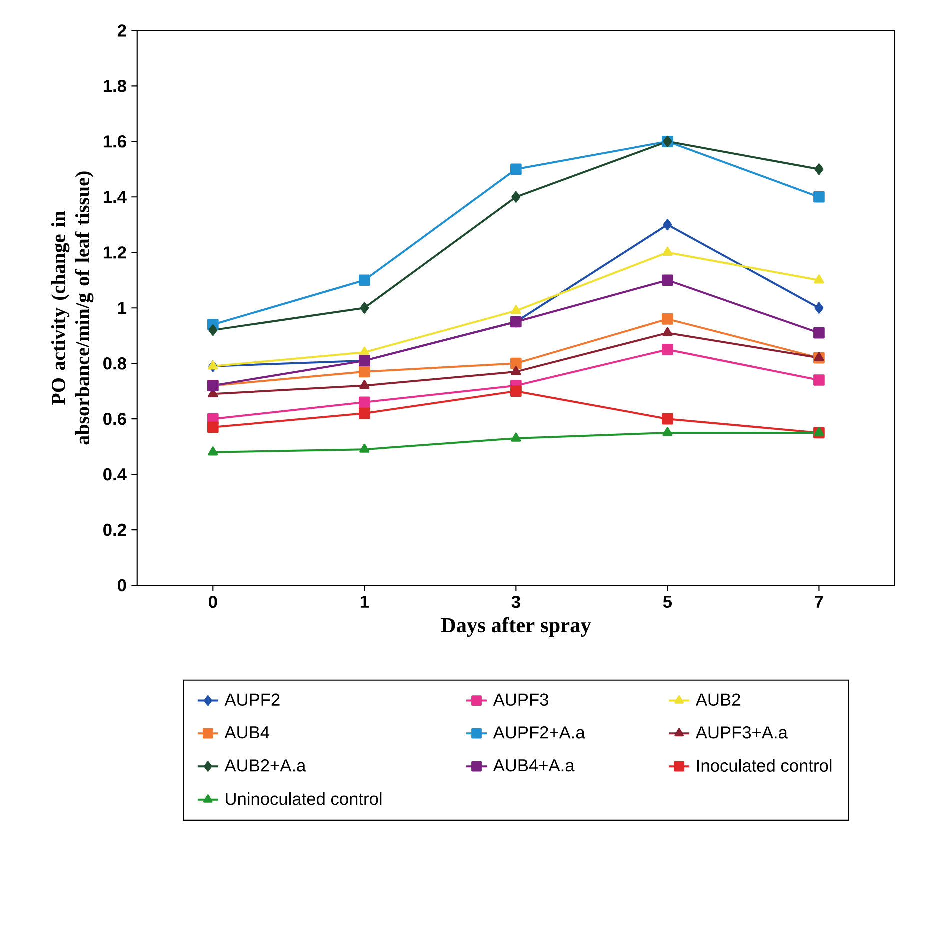  Describe the element at coordinates (304, 799) in the screenshot. I see `legend-label: Uninoculated control` at that location.